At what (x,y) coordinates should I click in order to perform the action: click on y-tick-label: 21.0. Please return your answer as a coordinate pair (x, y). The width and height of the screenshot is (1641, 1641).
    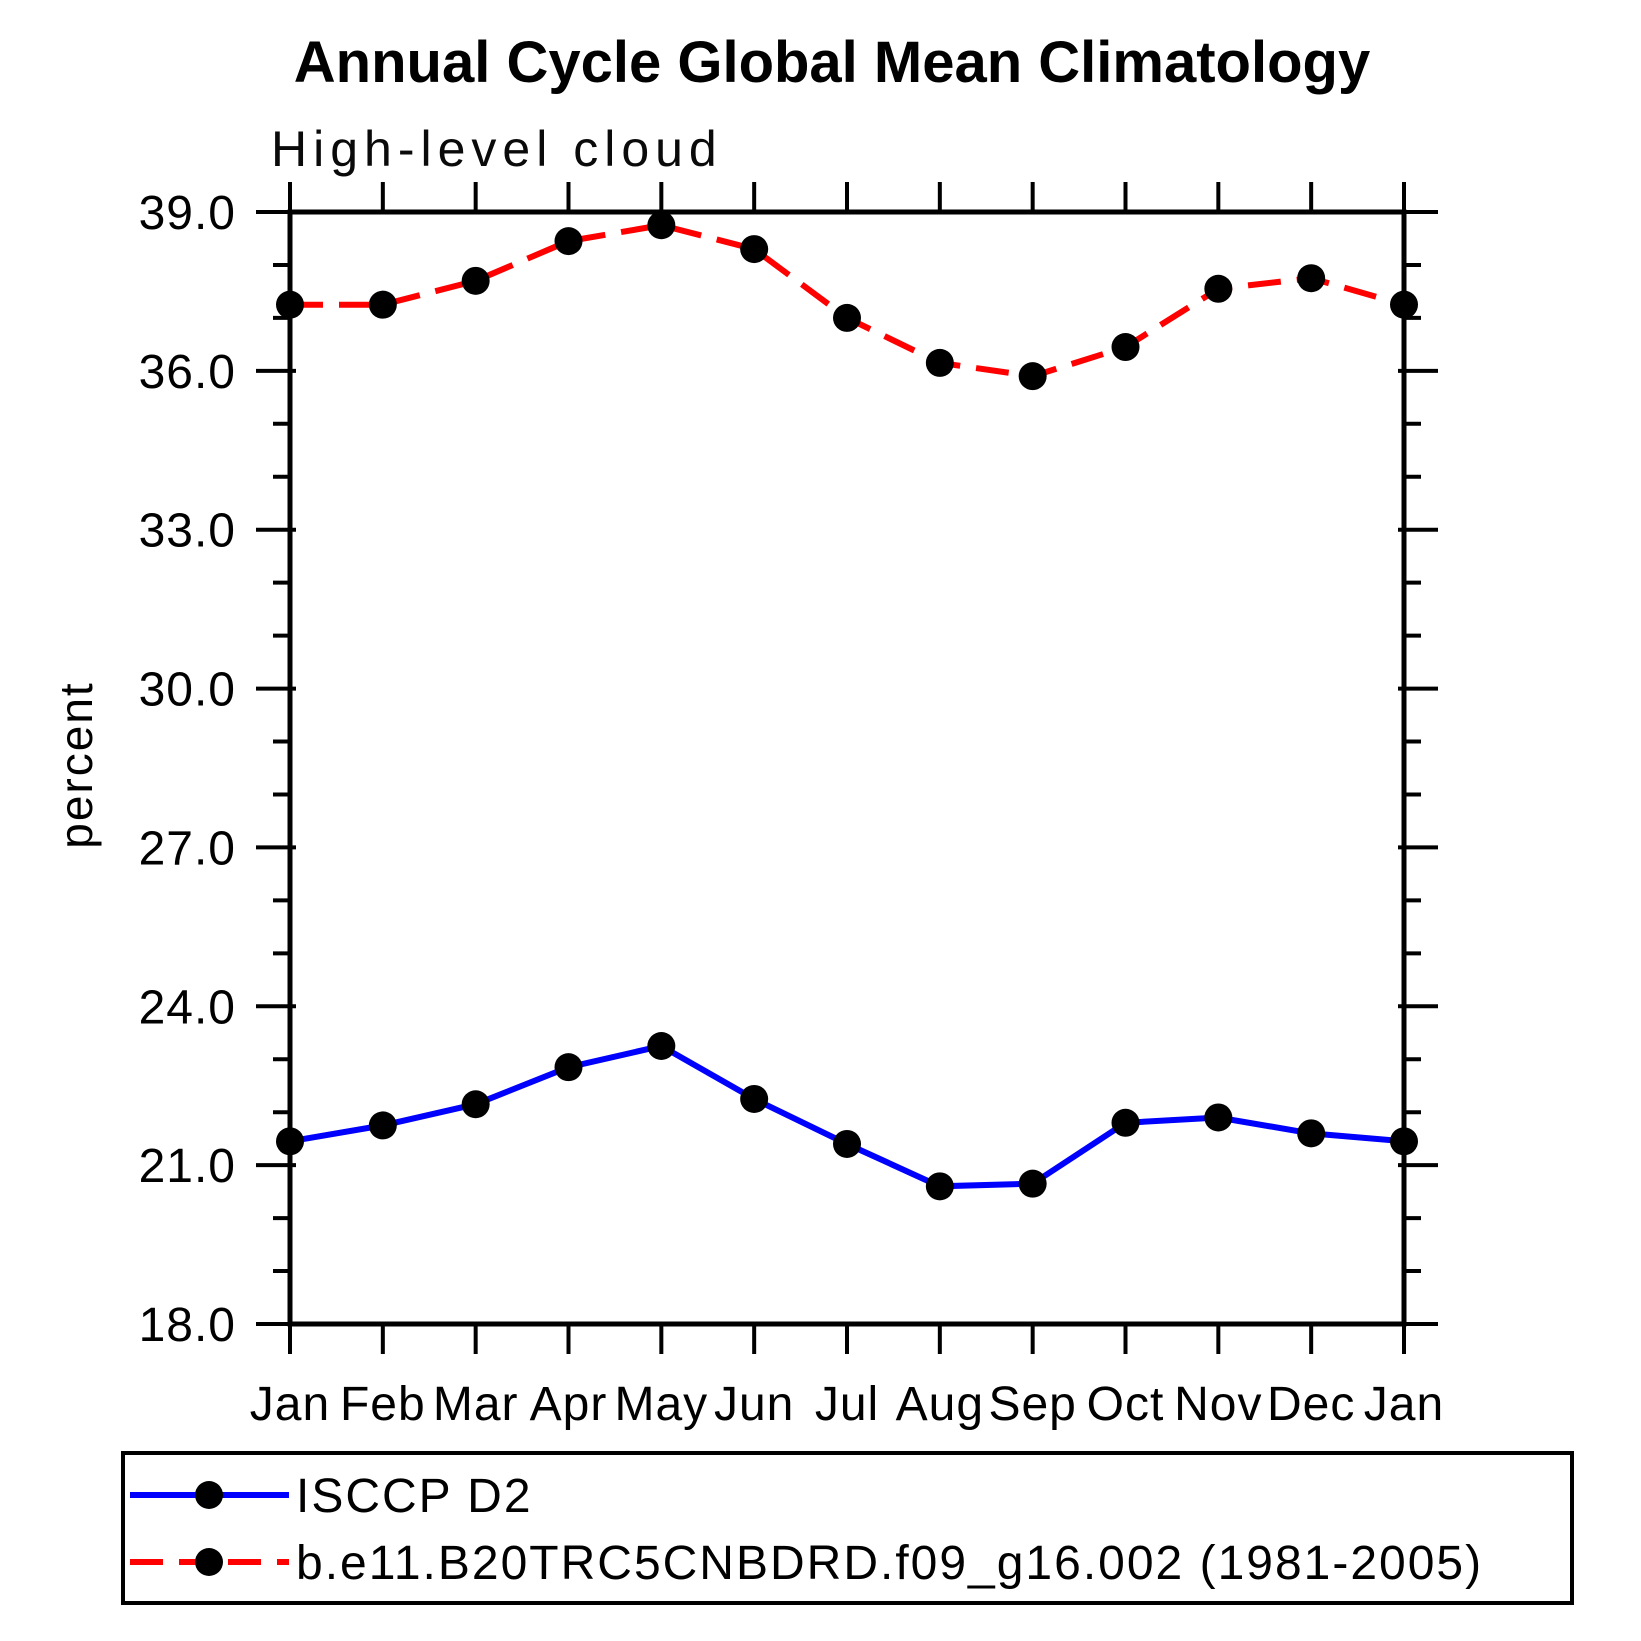
    Looking at the image, I should click on (187, 1166).